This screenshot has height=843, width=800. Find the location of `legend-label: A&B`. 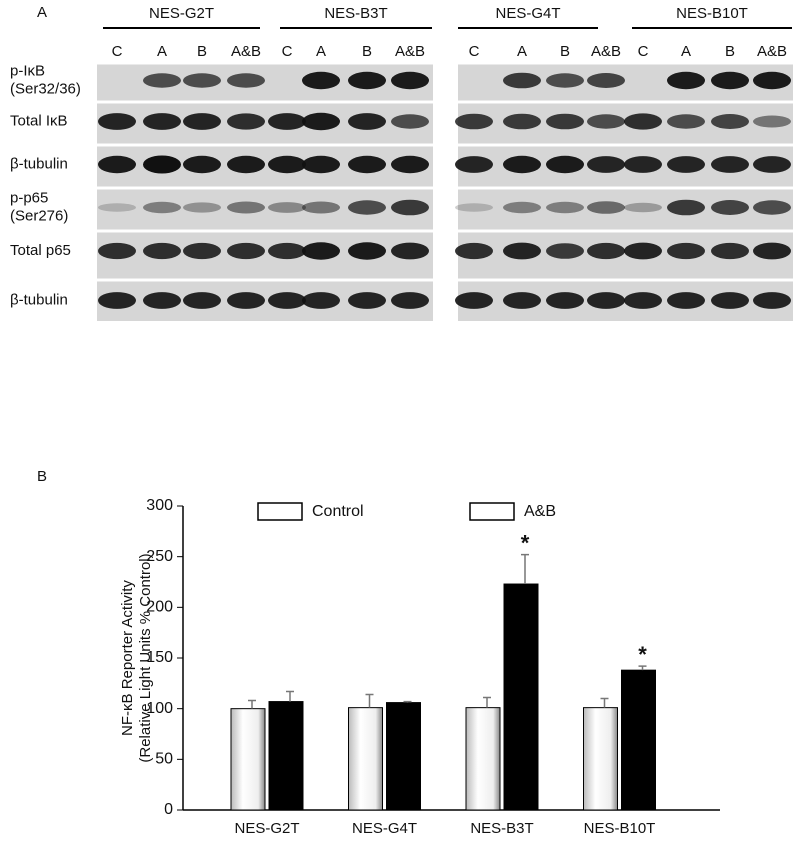

legend-label: A&B is located at coordinates (540, 511).